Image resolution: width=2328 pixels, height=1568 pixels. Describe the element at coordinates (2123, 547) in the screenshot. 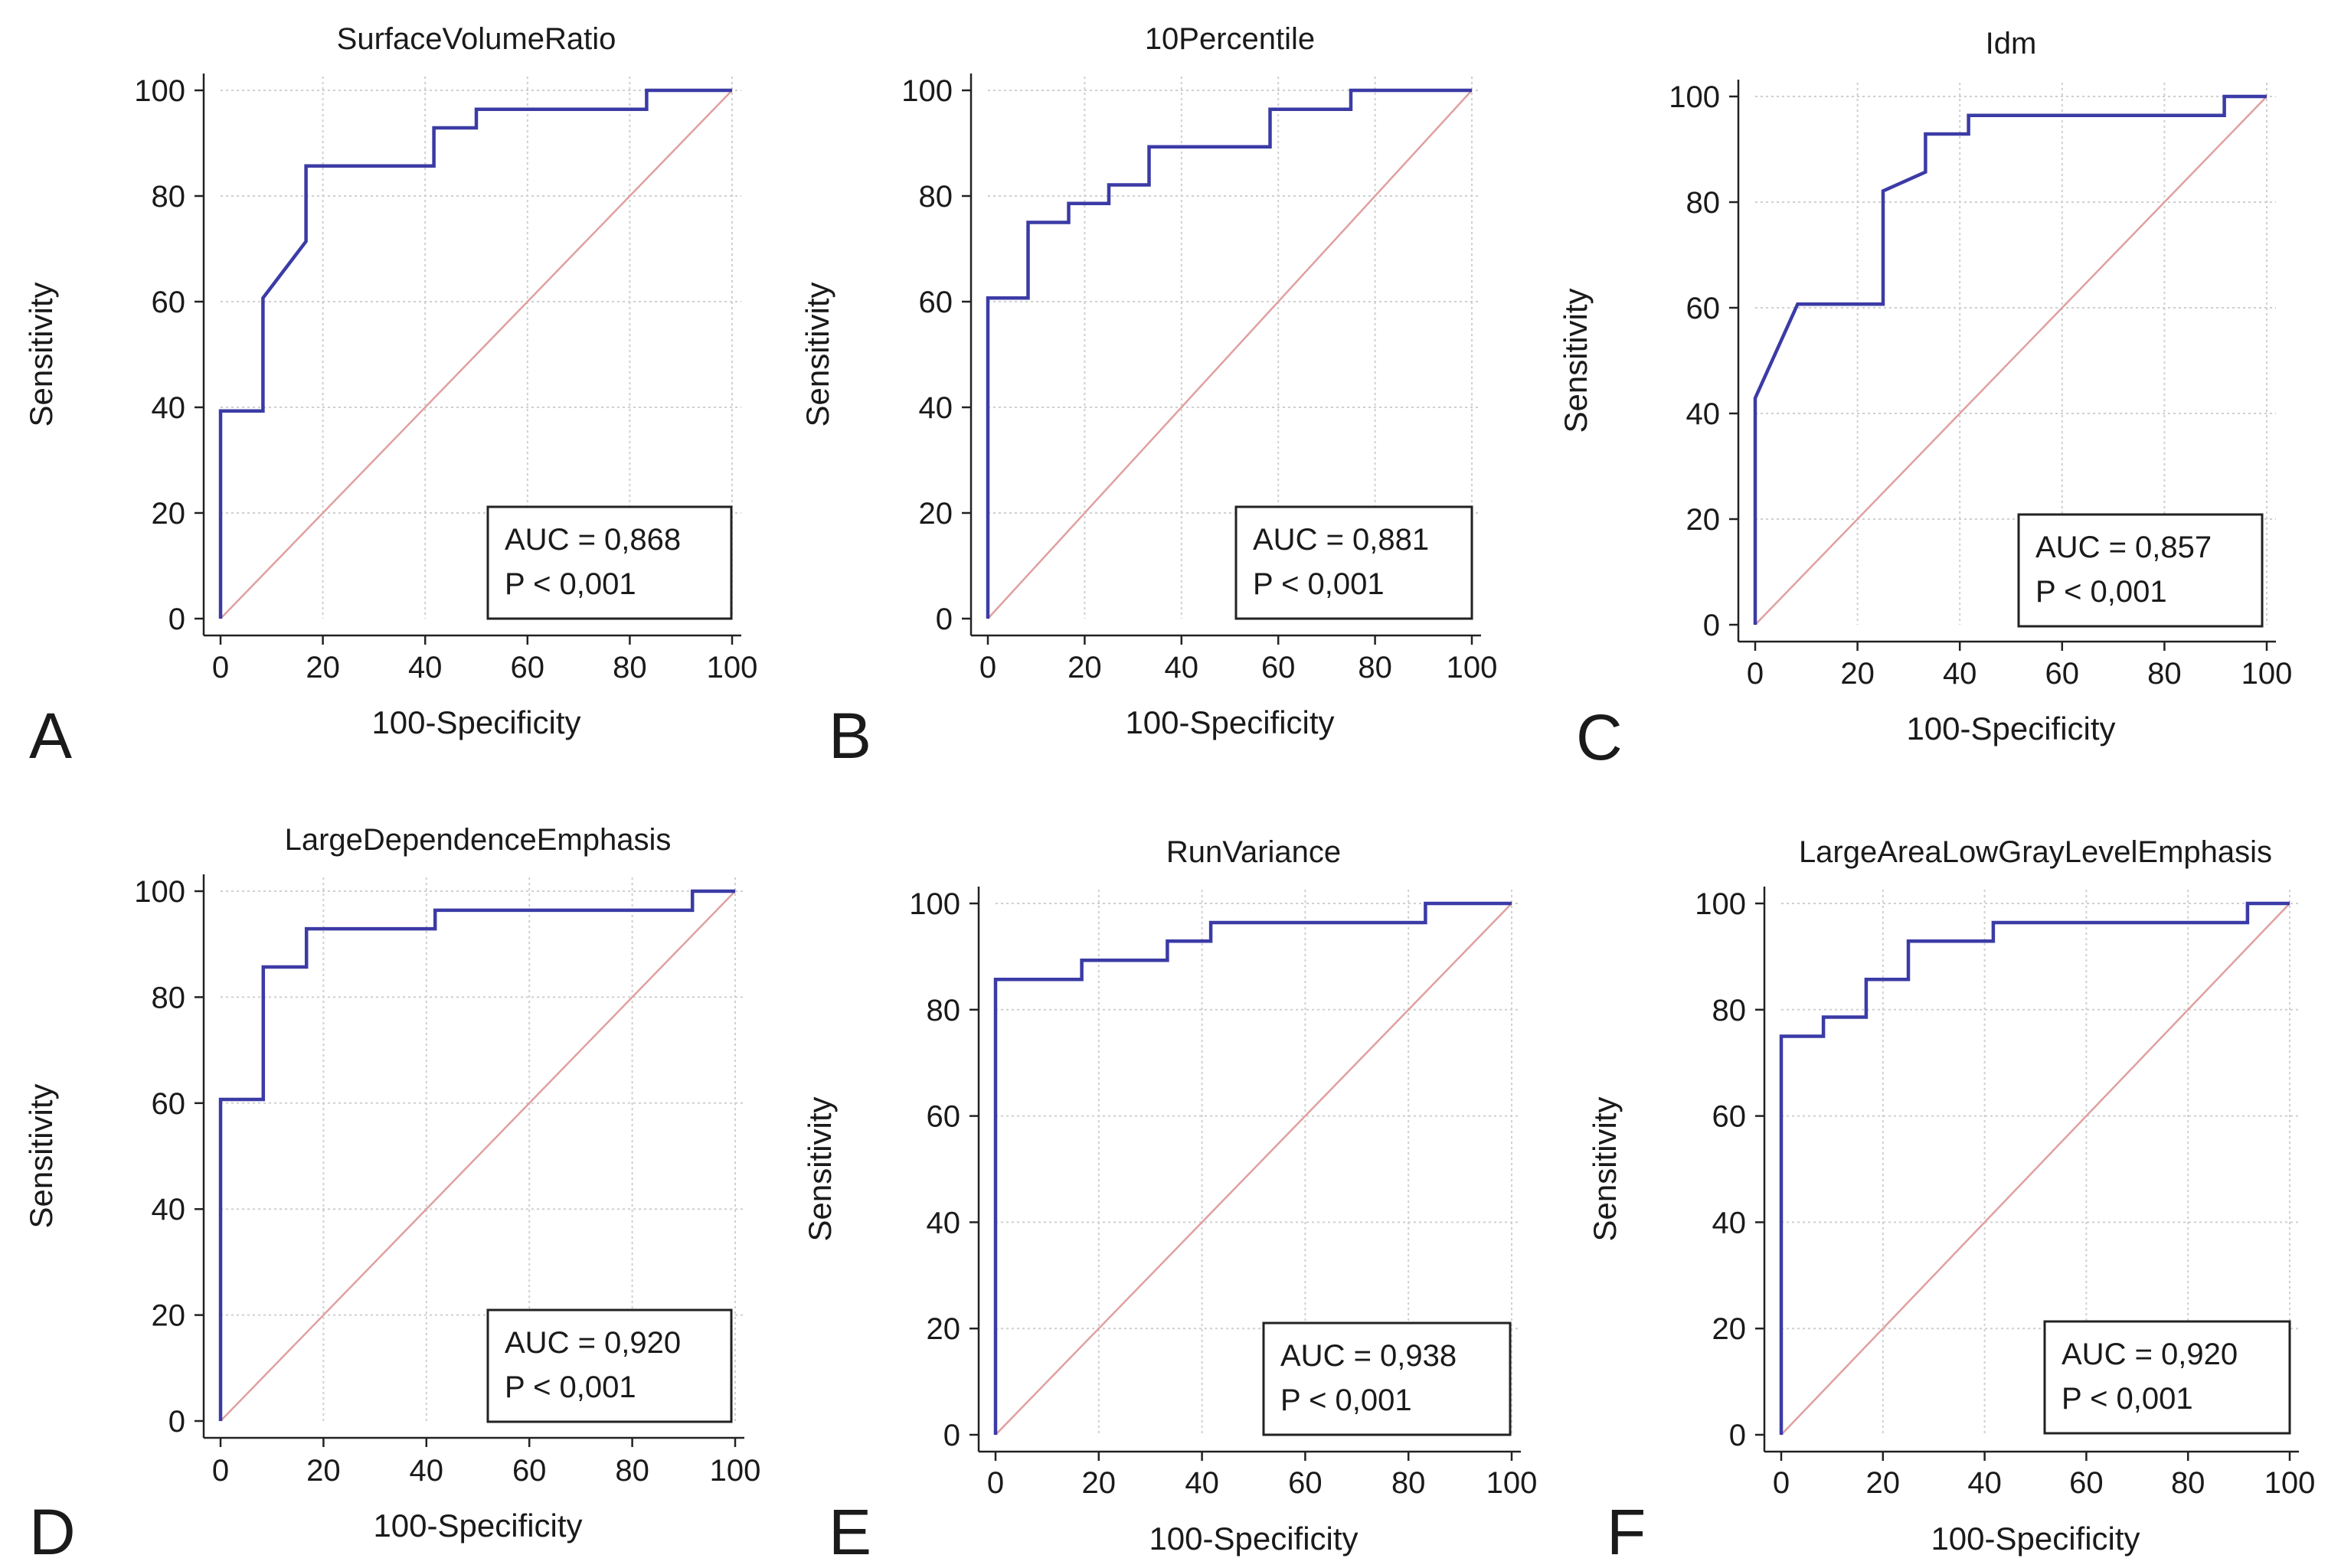

I see `auc-label: AUC = 0,857` at that location.